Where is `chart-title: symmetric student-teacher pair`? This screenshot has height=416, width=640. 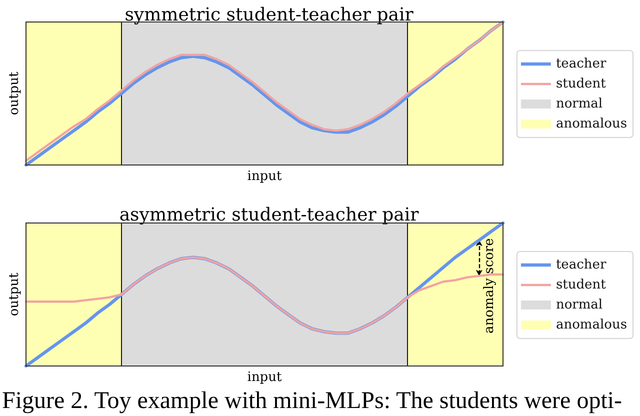 chart-title: symmetric student-teacher pair is located at coordinates (269, 15).